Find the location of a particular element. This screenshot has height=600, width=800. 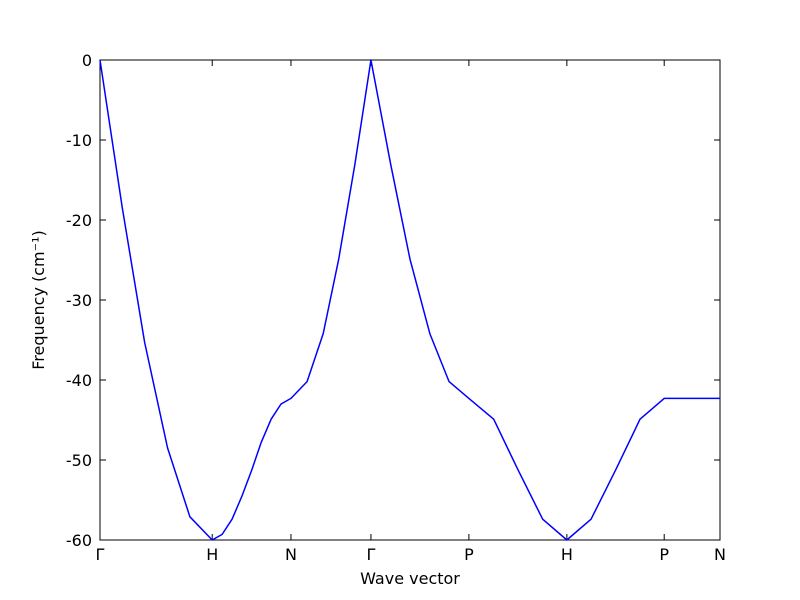

y-tick-label: -10 is located at coordinates (79, 140).